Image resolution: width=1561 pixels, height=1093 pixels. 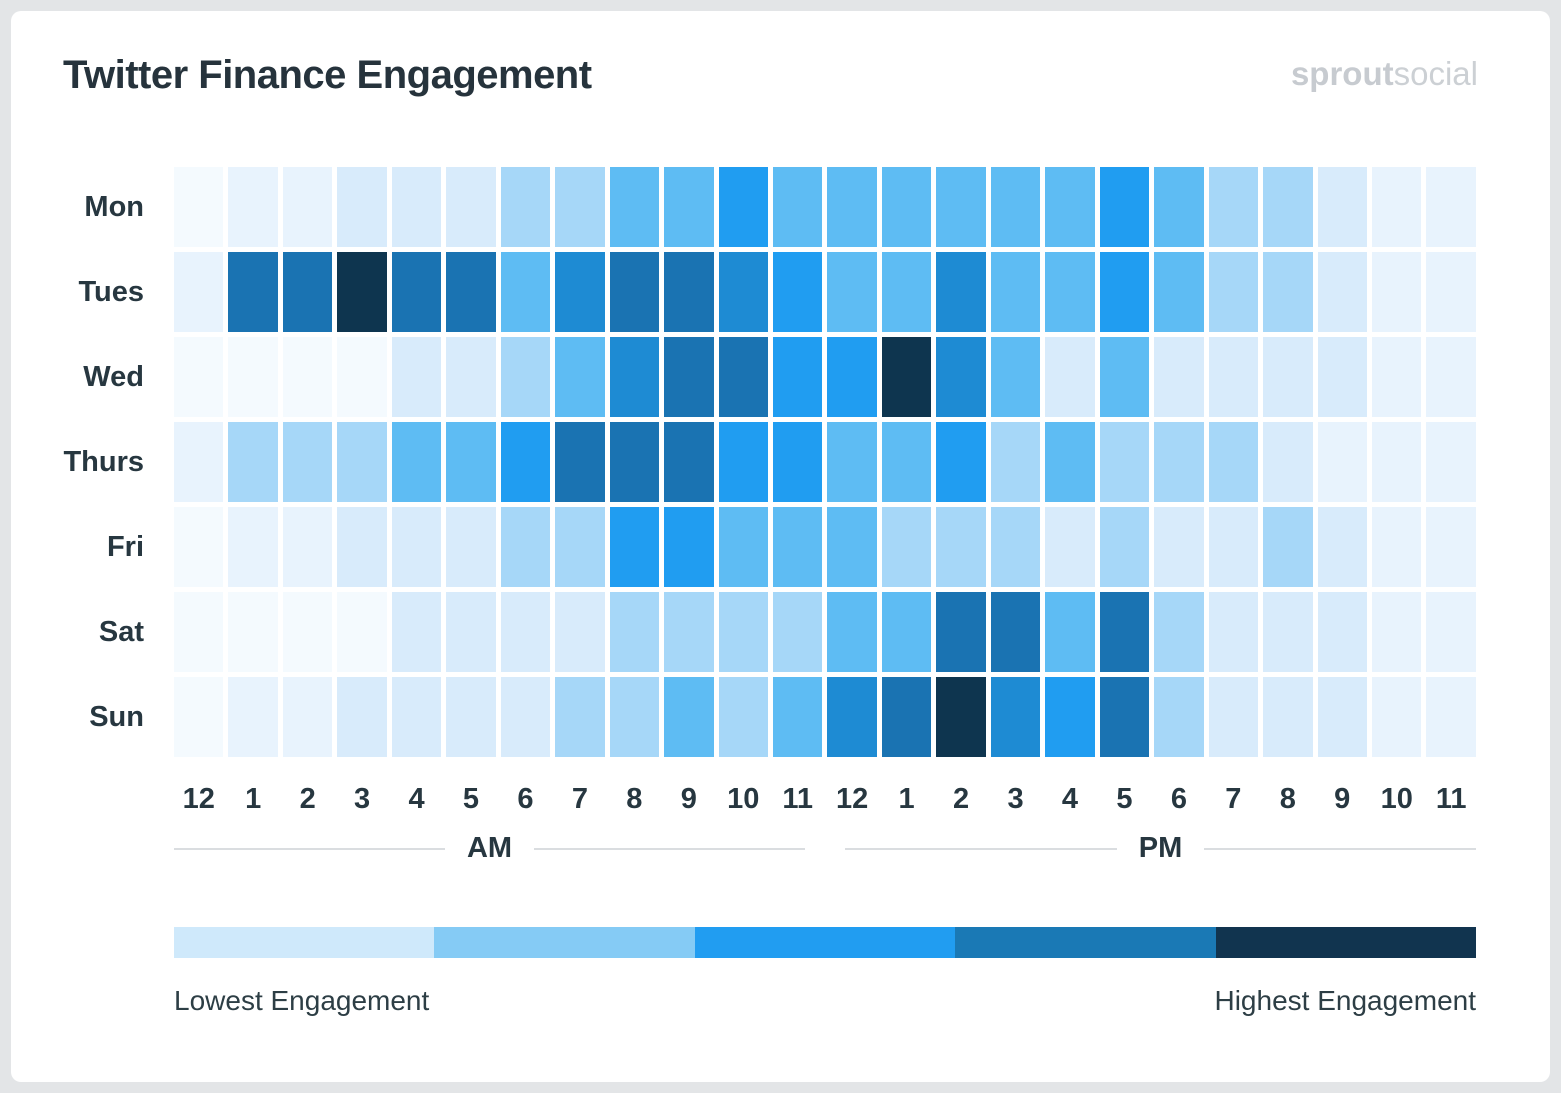 What do you see at coordinates (103, 461) in the screenshot?
I see `day-label: Thurs` at bounding box center [103, 461].